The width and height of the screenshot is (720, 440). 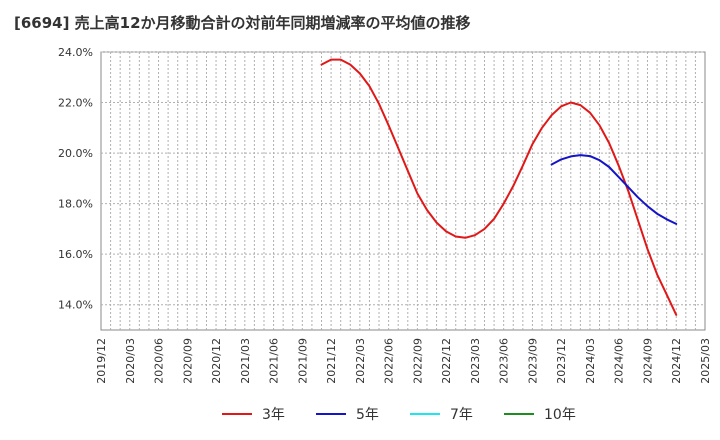 What do you see at coordinates (245, 361) in the screenshot?
I see `x-tick-label: 2021/03` at bounding box center [245, 361].